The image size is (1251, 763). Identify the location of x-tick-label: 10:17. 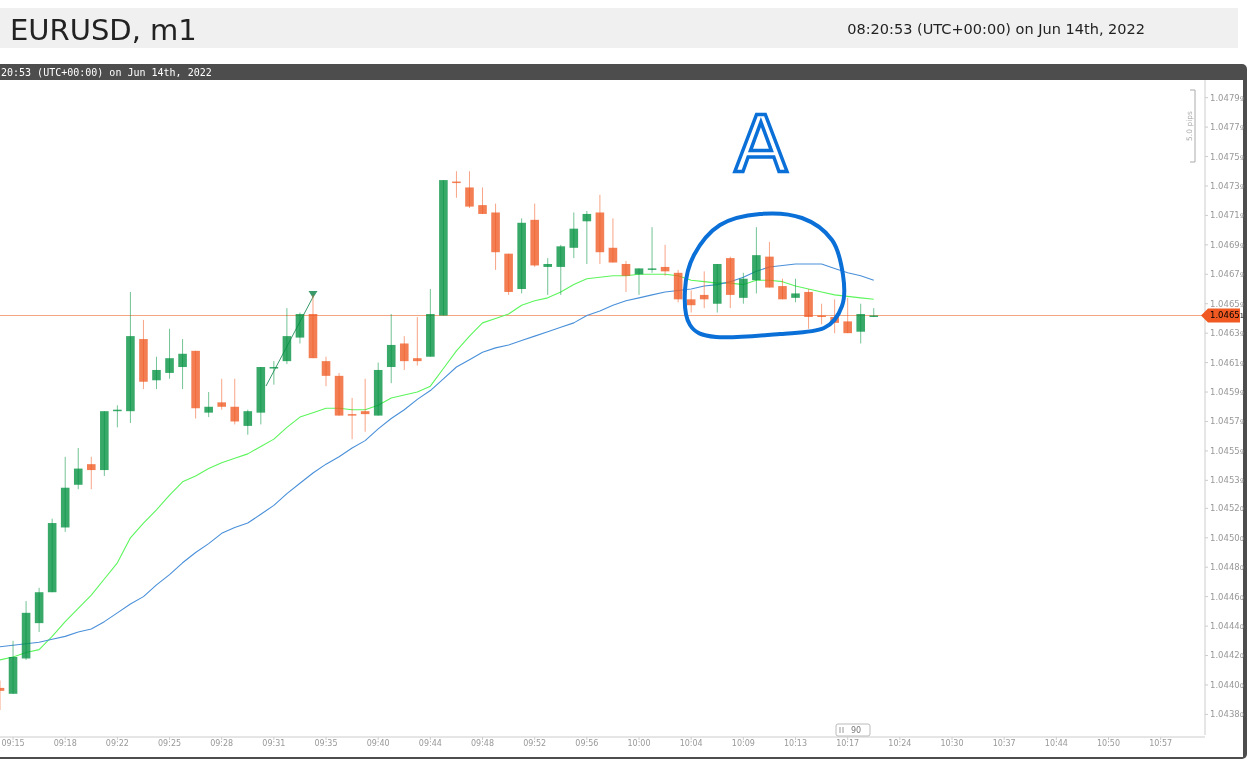
(848, 743).